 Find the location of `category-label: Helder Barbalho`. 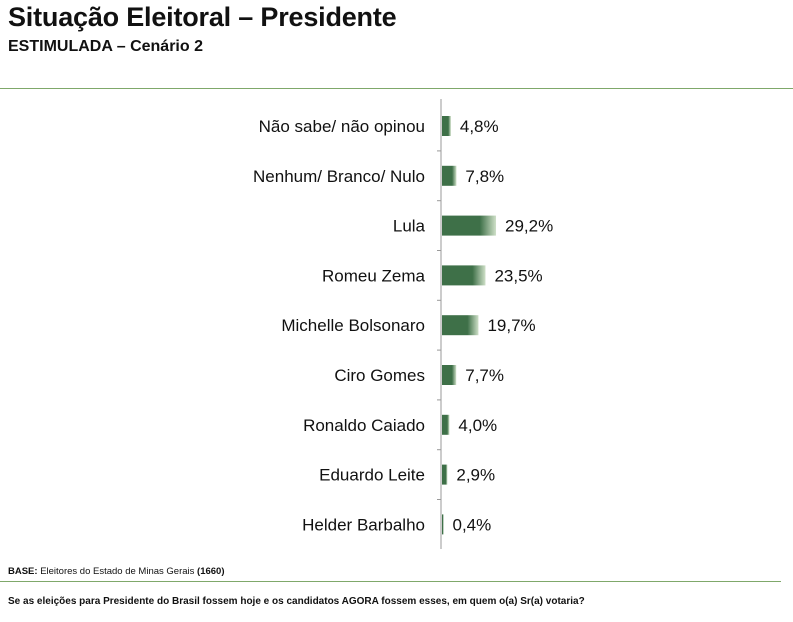

category-label: Helder Barbalho is located at coordinates (363, 524).